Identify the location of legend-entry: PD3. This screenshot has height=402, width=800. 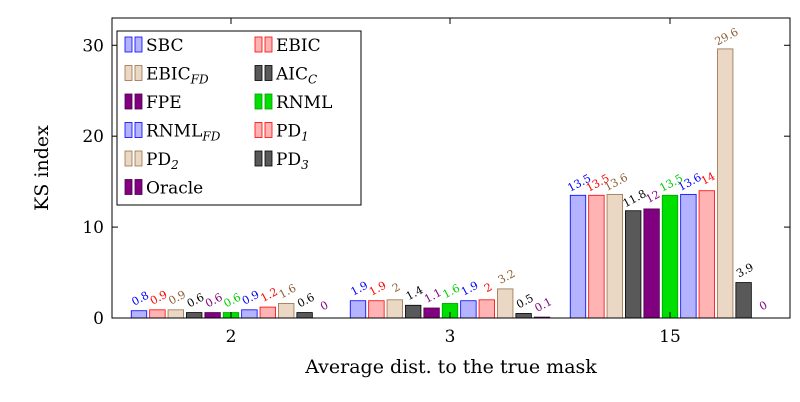
(281, 161).